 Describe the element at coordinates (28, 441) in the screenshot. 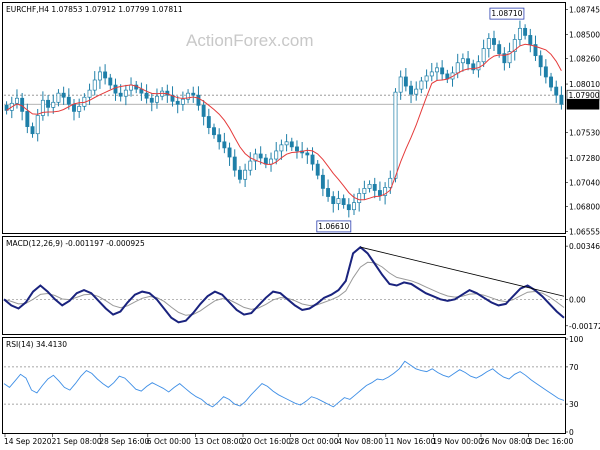

I see `x-tick-label: 14 Sep 2020` at that location.